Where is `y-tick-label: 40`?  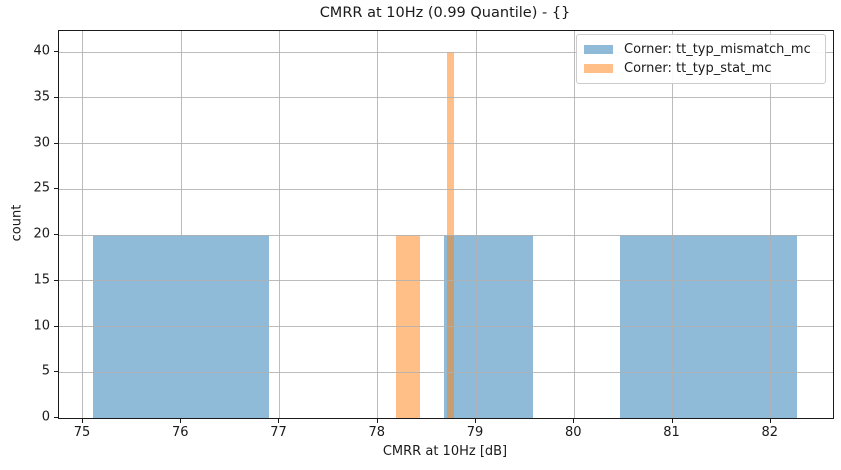 y-tick-label: 40 is located at coordinates (41, 51).